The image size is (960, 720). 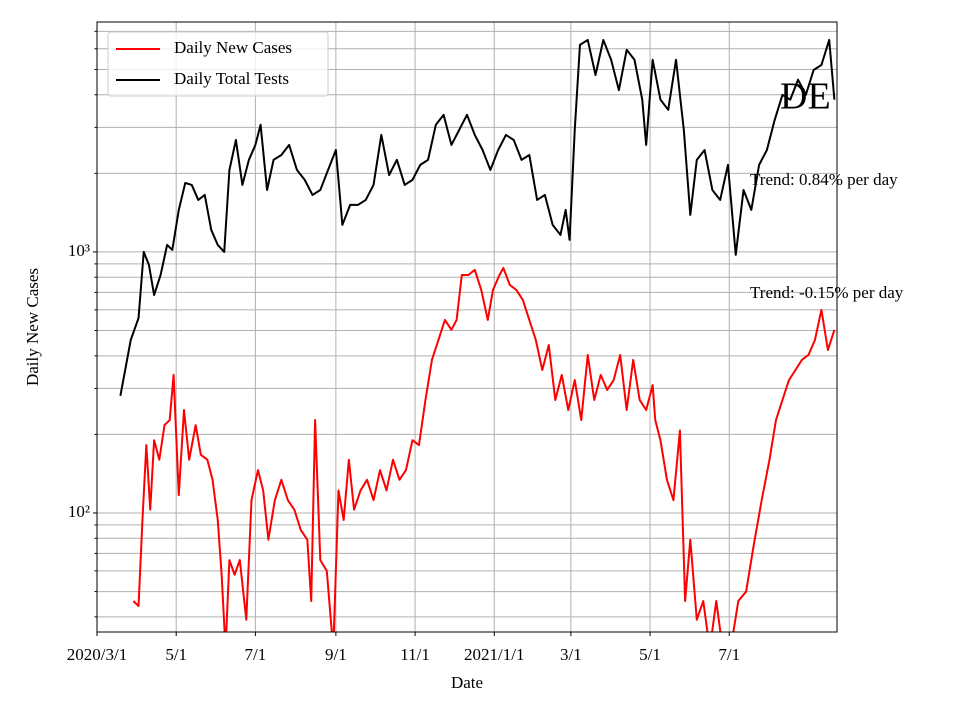 I want to click on annotation: Trend: -0.15% per day, so click(x=827, y=292).